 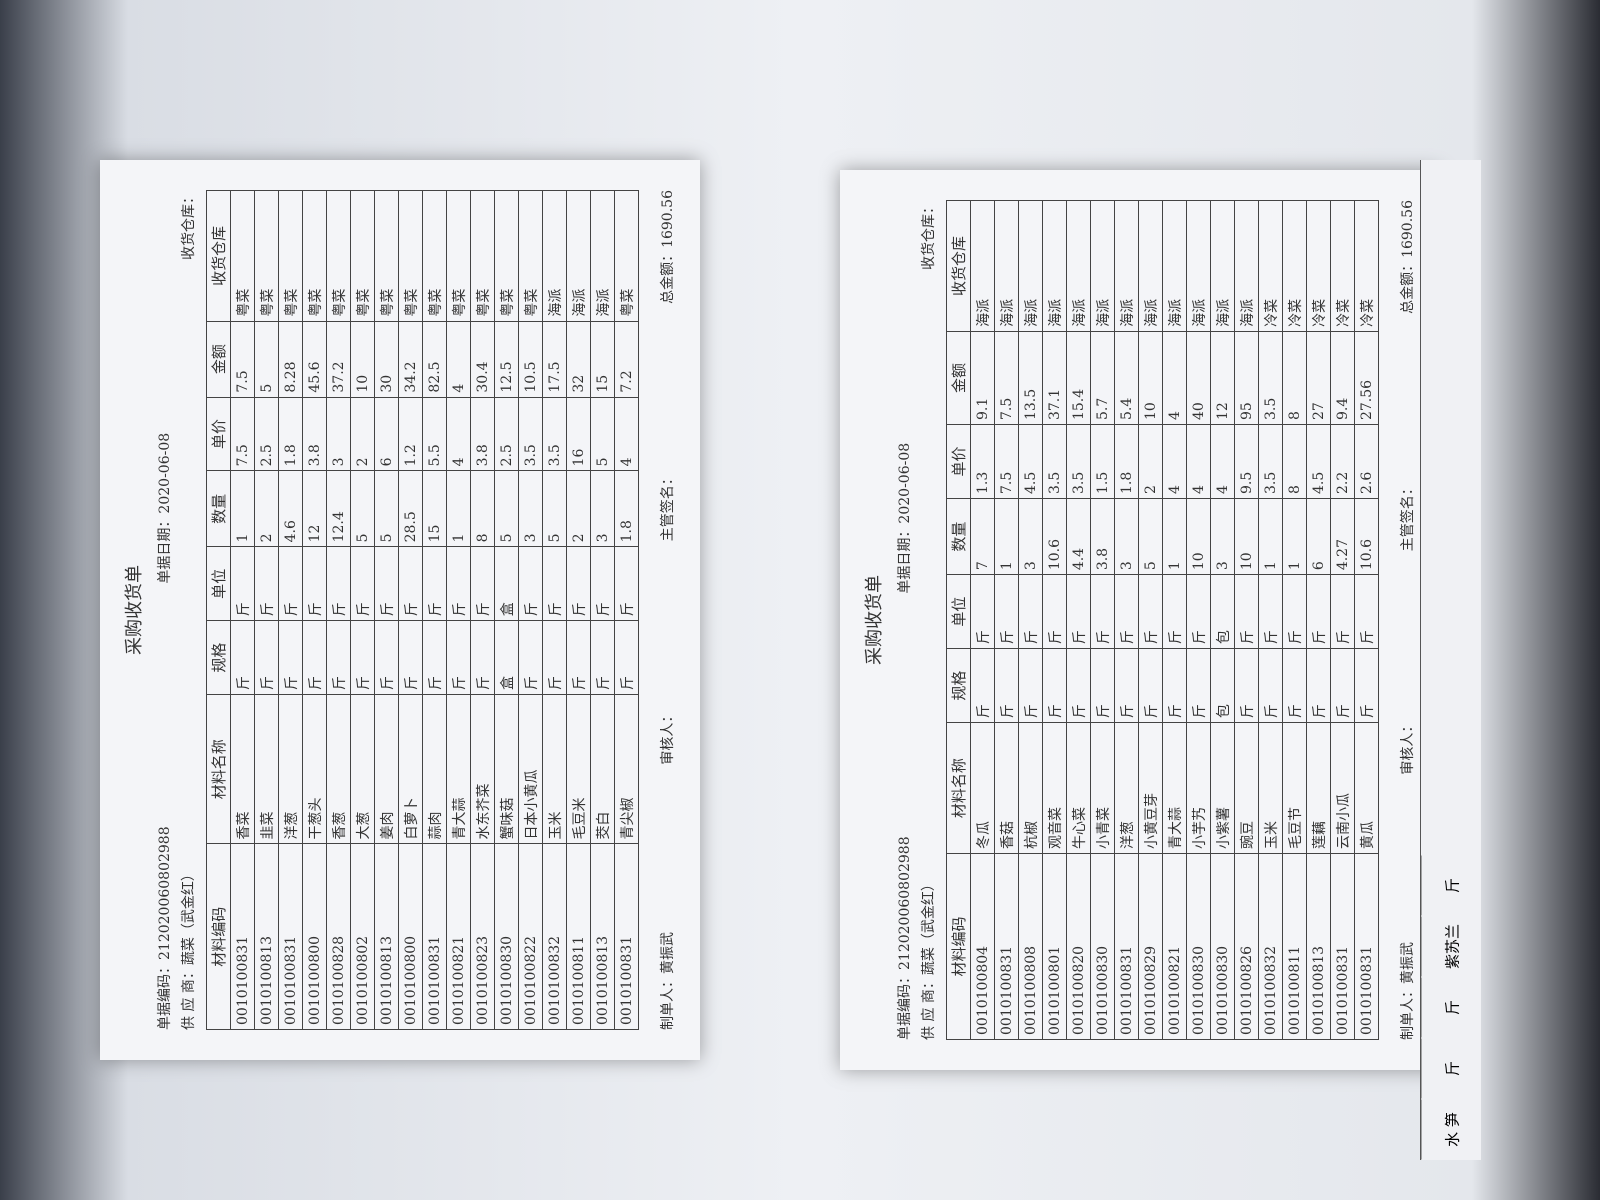 I want to click on cell: 盒, so click(x=506, y=583).